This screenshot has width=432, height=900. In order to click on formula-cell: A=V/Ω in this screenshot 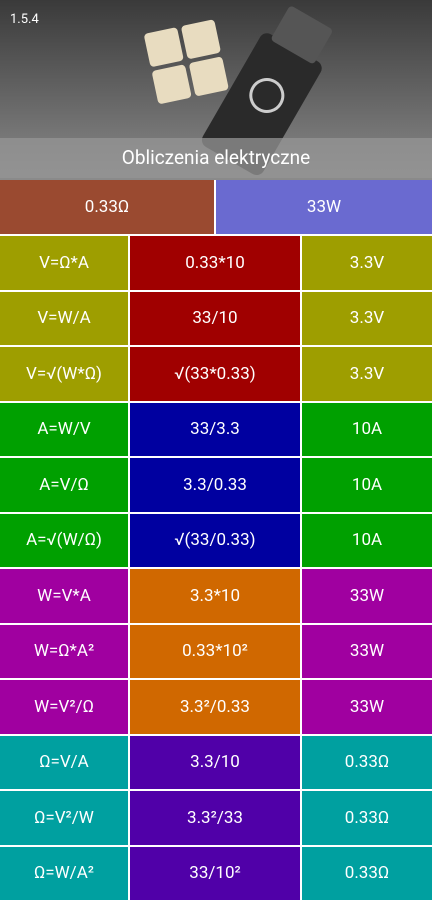, I will do `click(64, 485)`.